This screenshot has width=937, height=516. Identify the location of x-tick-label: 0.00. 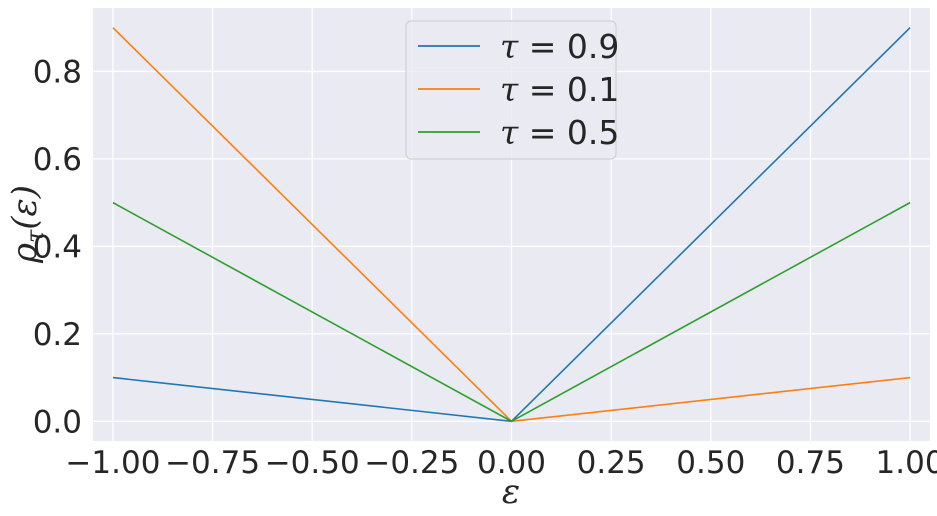
(511, 463).